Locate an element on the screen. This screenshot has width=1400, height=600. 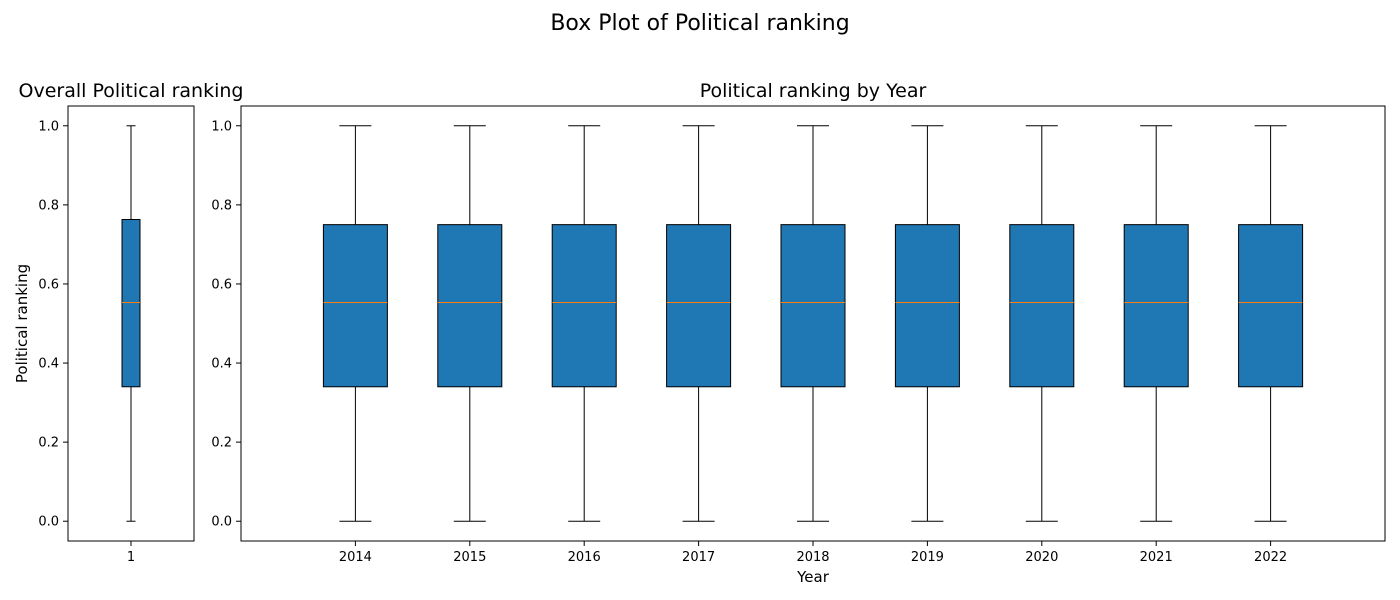
box-2014 is located at coordinates (355, 323).